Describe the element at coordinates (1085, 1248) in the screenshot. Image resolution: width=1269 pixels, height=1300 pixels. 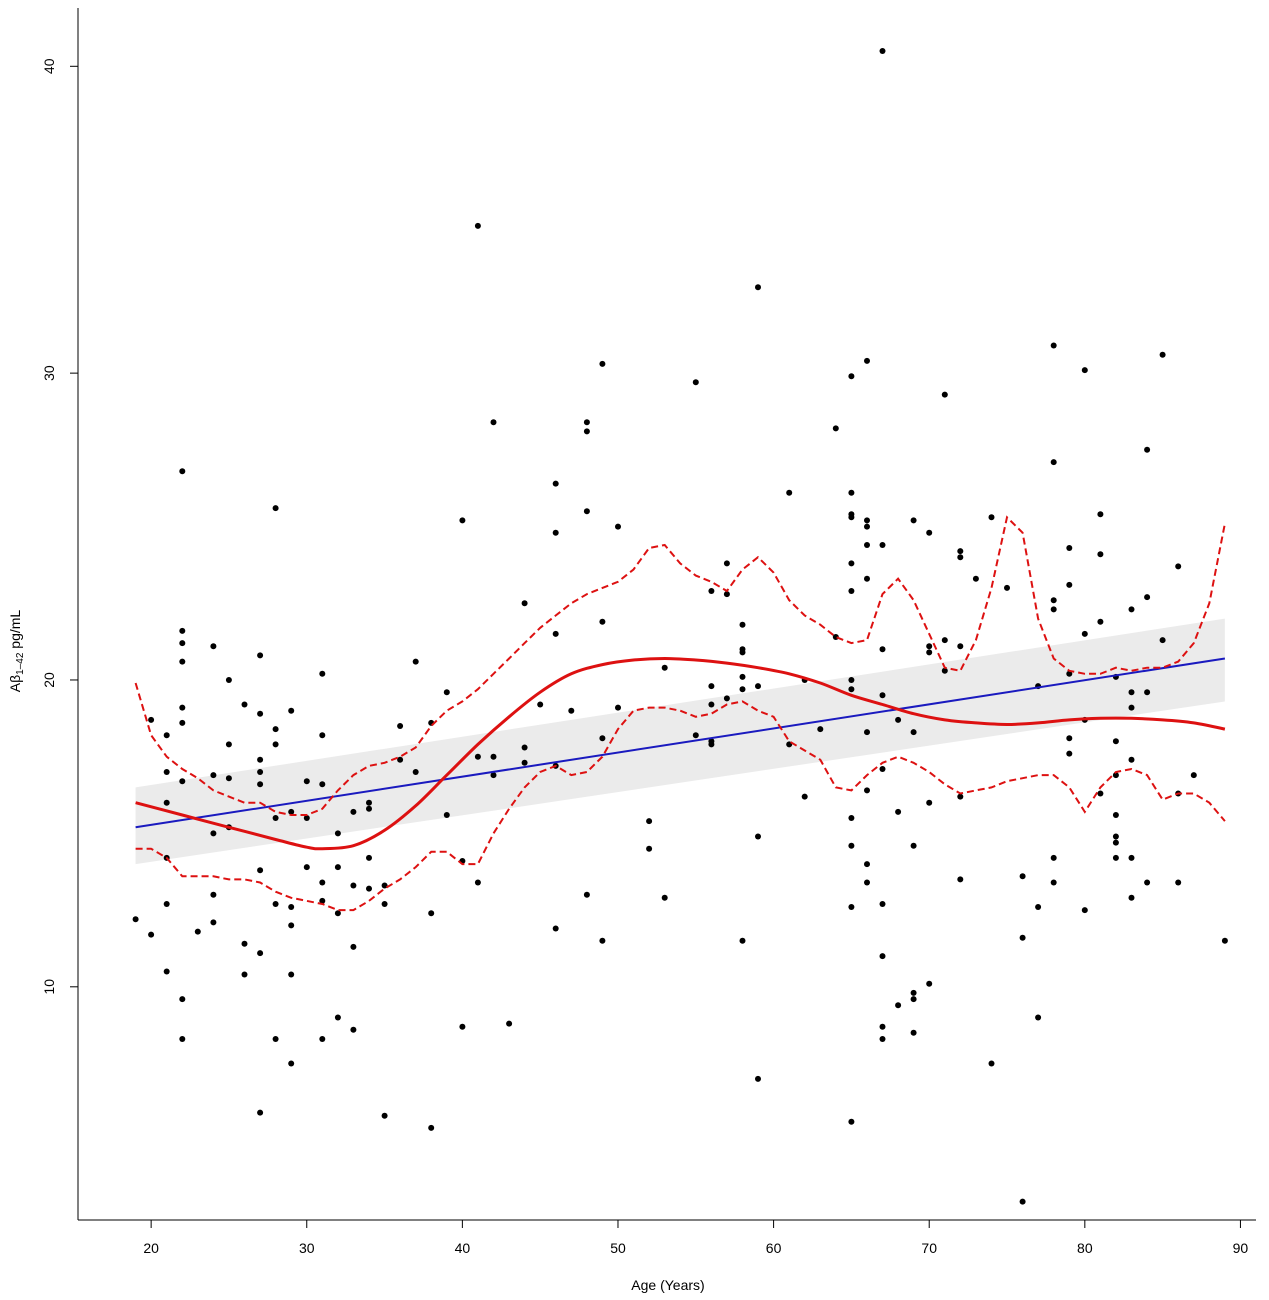
I see `x-tick-label: 80` at that location.